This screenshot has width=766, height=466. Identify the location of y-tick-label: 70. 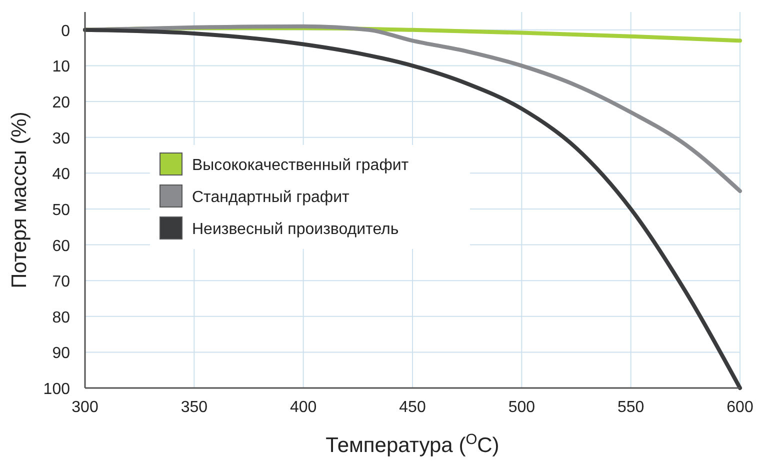
(61, 282).